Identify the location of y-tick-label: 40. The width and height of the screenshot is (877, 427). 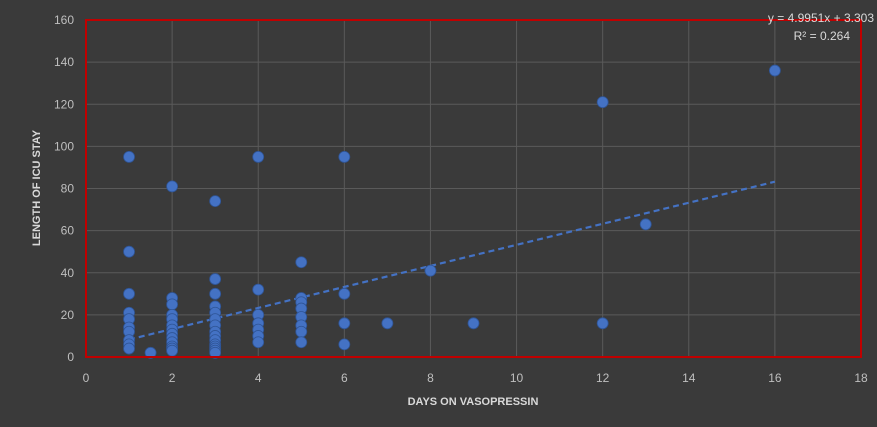
(68, 273).